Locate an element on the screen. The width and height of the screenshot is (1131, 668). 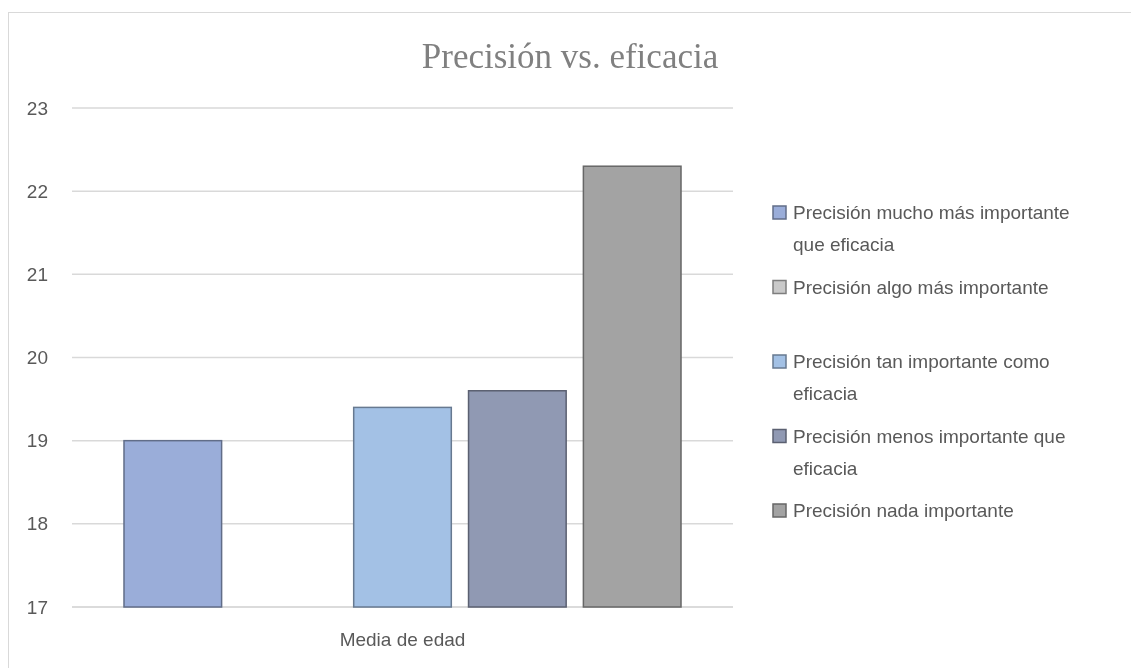
y-tick-label: 18 is located at coordinates (37, 524).